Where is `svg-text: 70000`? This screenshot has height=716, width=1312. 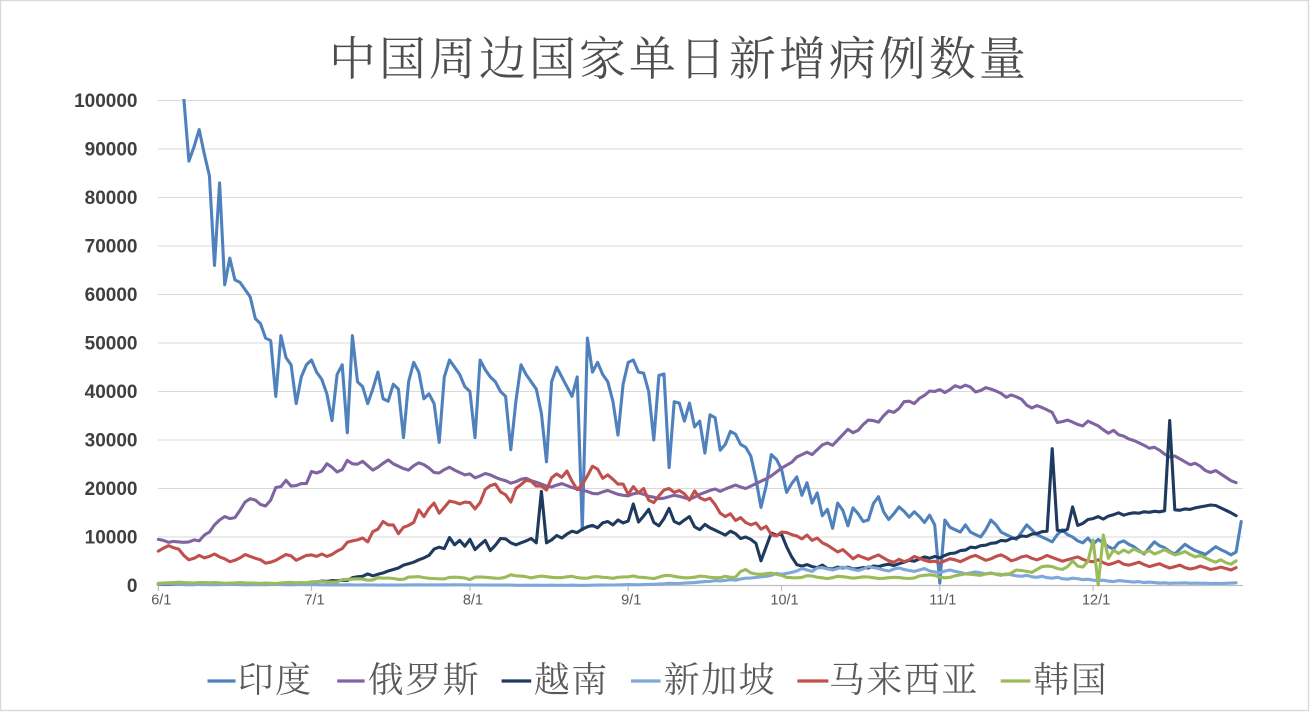 svg-text: 70000 is located at coordinates (111, 247).